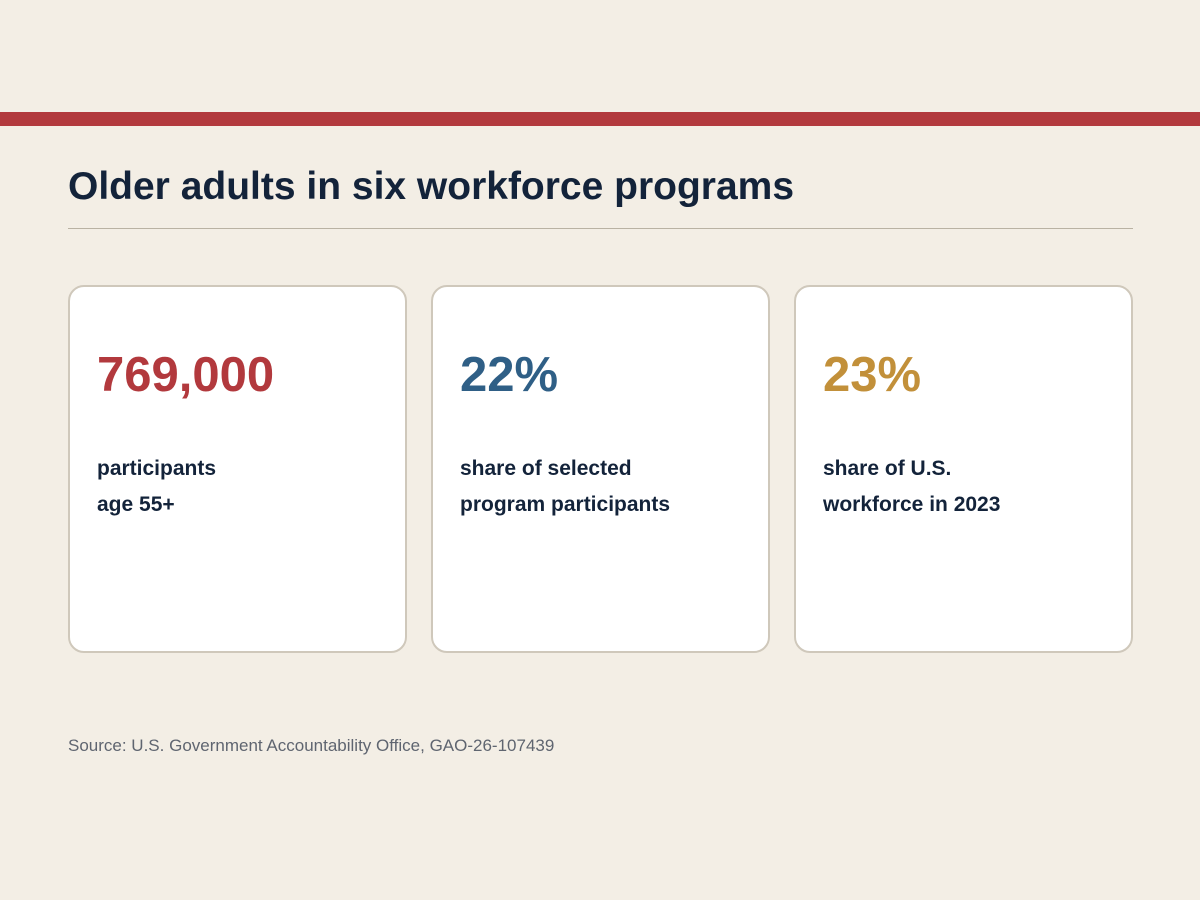 The image size is (1200, 900). I want to click on stat-label: participants age 55+, so click(156, 487).